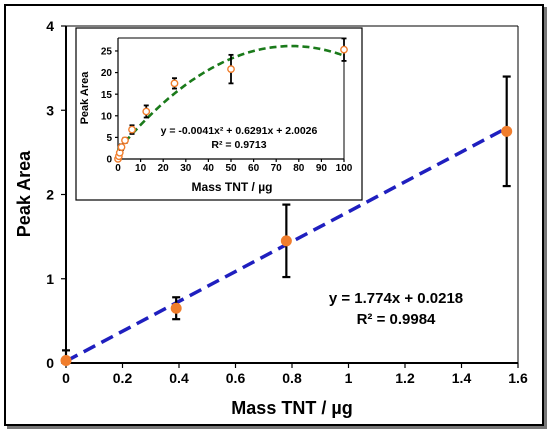 The image size is (550, 432). Describe the element at coordinates (518, 378) in the screenshot. I see `main-x-tick-label: 1.6` at that location.